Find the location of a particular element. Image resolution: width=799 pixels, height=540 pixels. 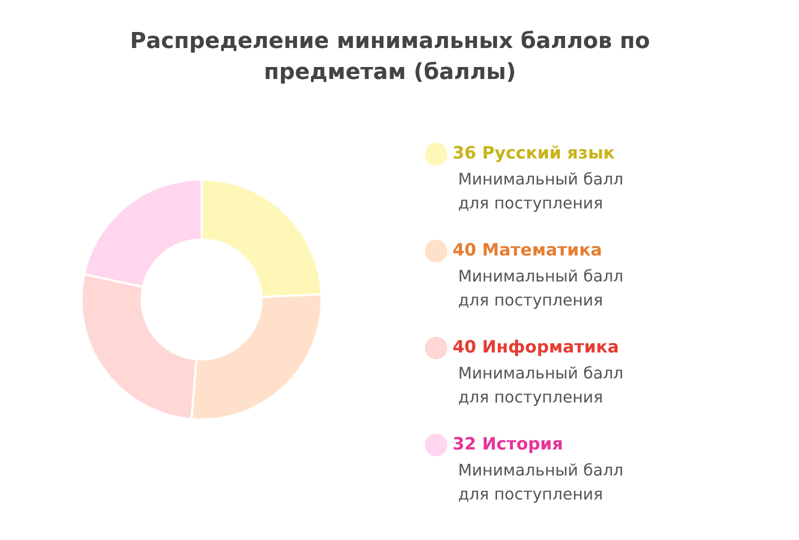

legend-label: 40 Математика is located at coordinates (527, 250).